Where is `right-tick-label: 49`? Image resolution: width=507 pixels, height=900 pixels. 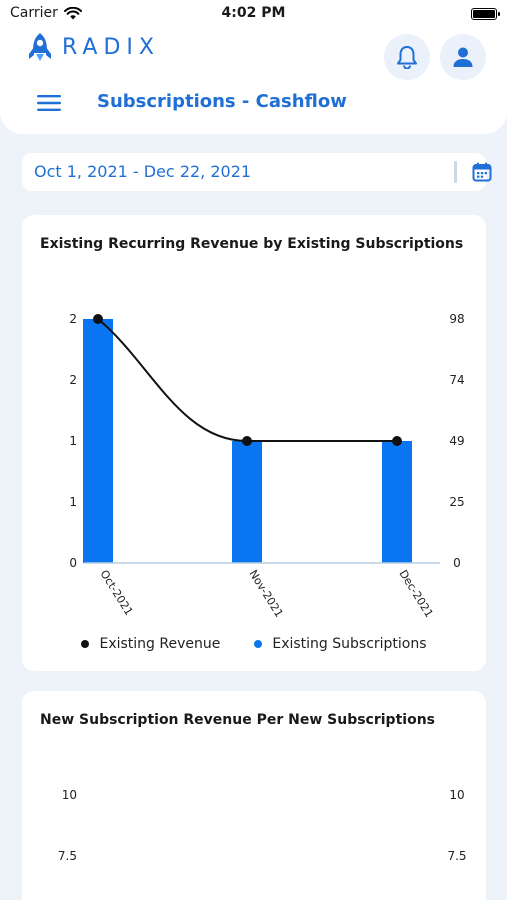 right-tick-label: 49 is located at coordinates (456, 441).